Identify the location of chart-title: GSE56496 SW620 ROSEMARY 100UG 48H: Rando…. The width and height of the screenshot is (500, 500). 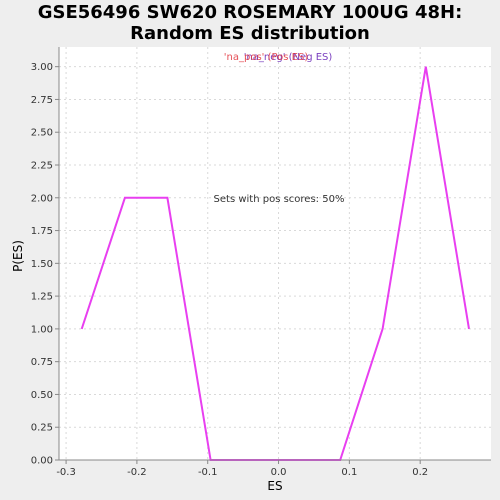
(250, 23).